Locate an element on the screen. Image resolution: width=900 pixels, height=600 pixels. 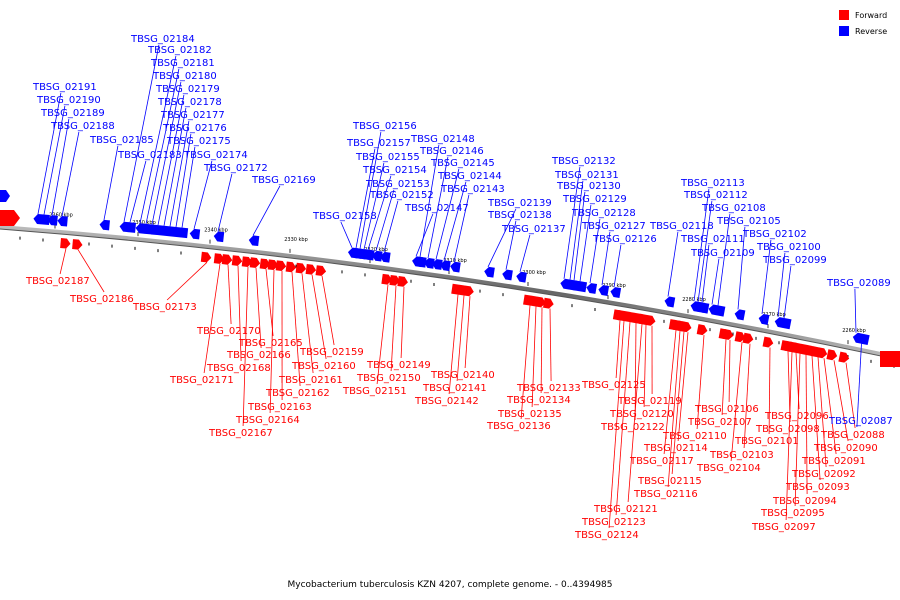
gene-label: TBSG_02175 is located at coordinates (198, 141).